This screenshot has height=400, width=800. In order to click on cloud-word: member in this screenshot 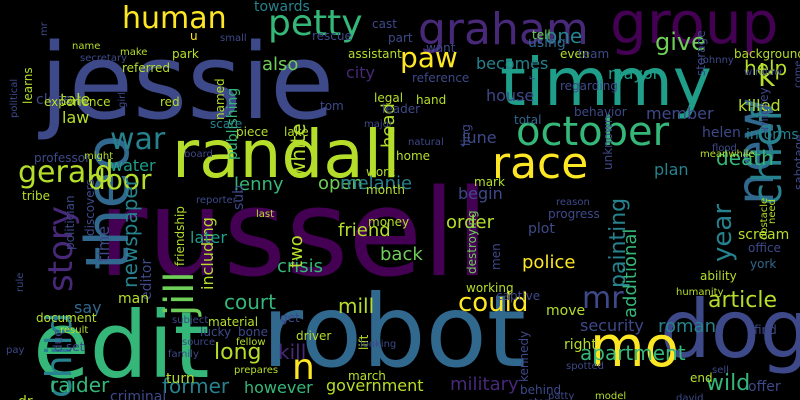, I will do `click(680, 113)`.